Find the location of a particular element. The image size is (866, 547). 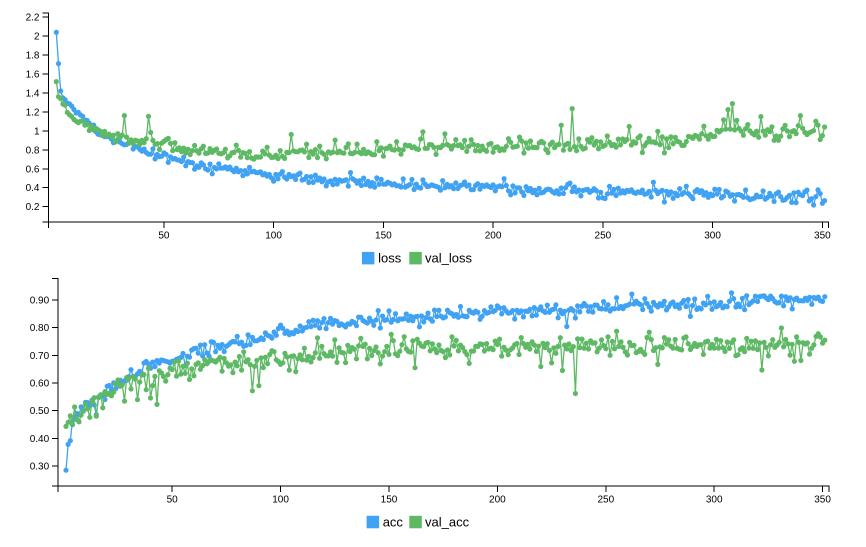

svg-text: 2 is located at coordinates (37, 37).